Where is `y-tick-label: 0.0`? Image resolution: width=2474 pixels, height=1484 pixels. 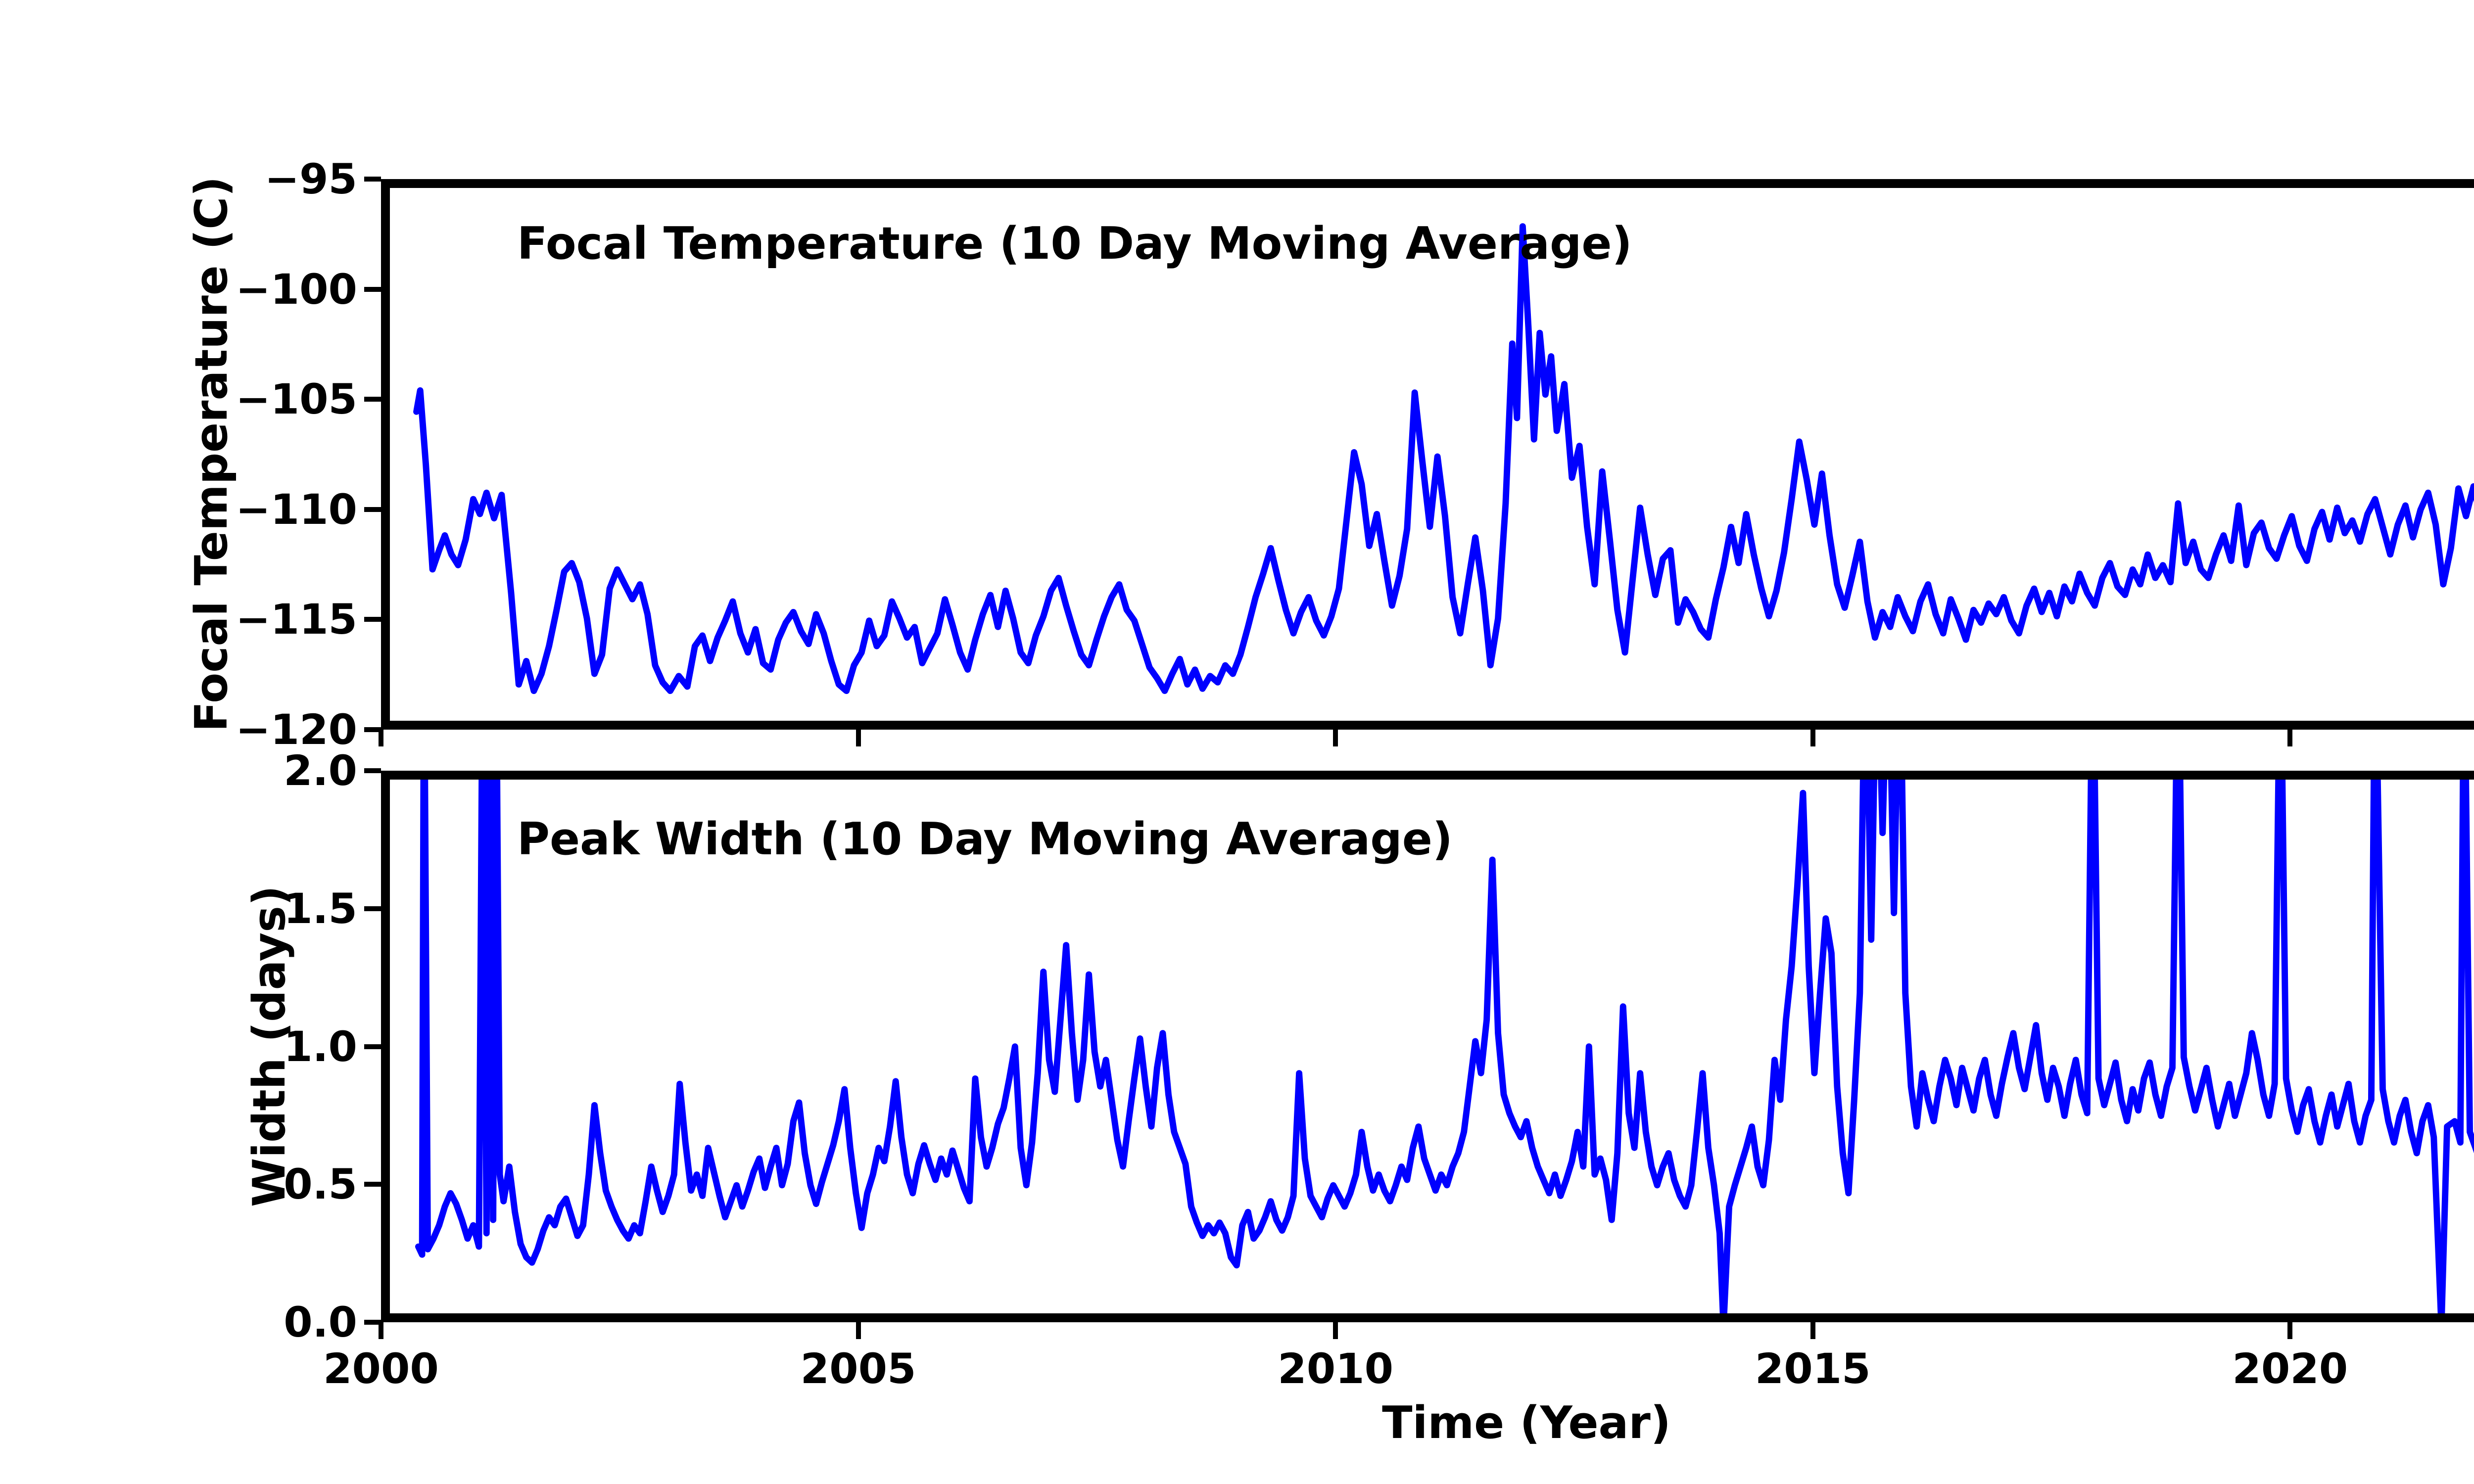
y-tick-label: 0.0 is located at coordinates (320, 1322).